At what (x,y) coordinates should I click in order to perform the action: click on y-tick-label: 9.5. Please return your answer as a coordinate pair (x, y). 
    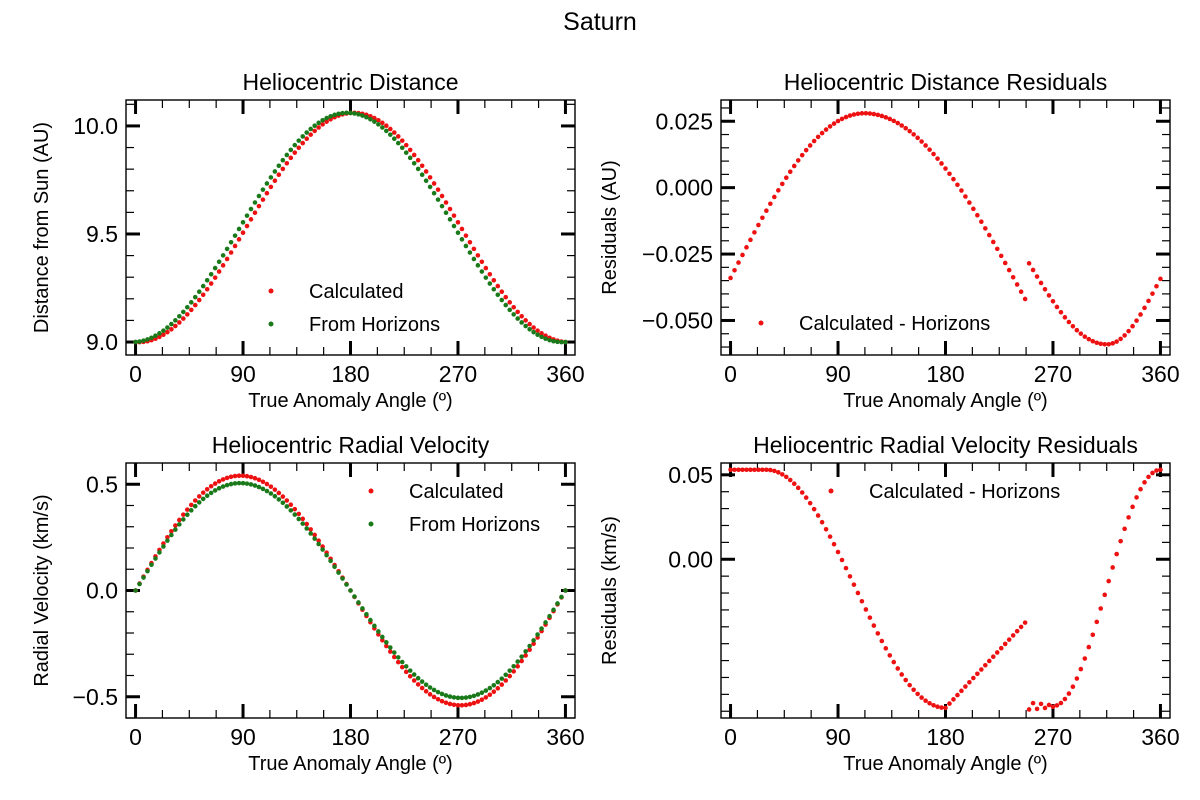
    Looking at the image, I should click on (102, 234).